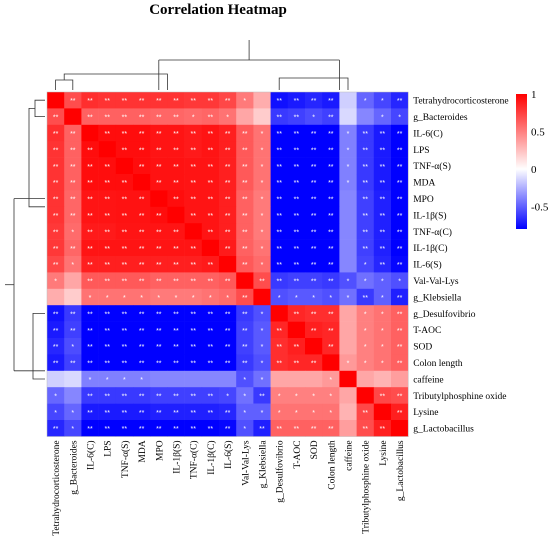 This screenshot has width=550, height=542. I want to click on column-label-t-aoc: T-AOC, so click(298, 454).